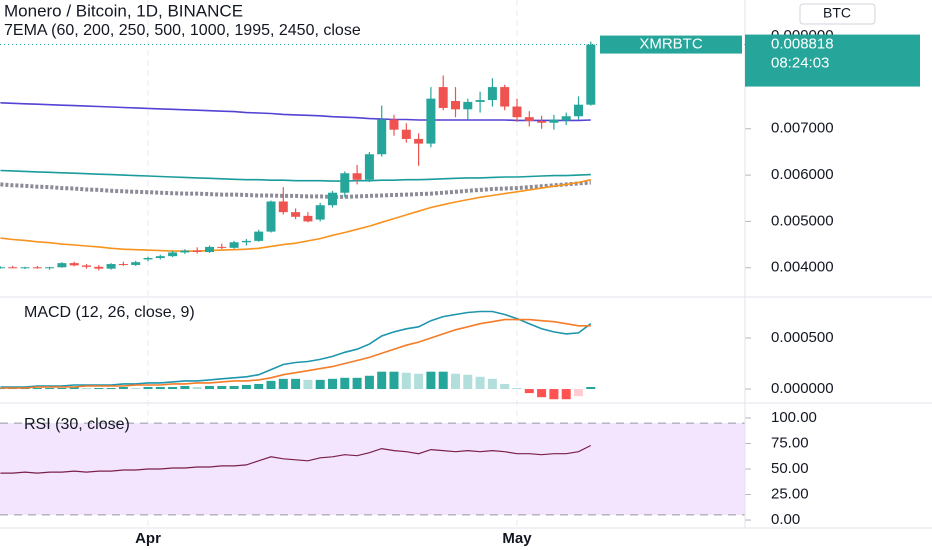  I want to click on last-price: XMRBTC 0.008818 08:24:03, so click(760, 60).